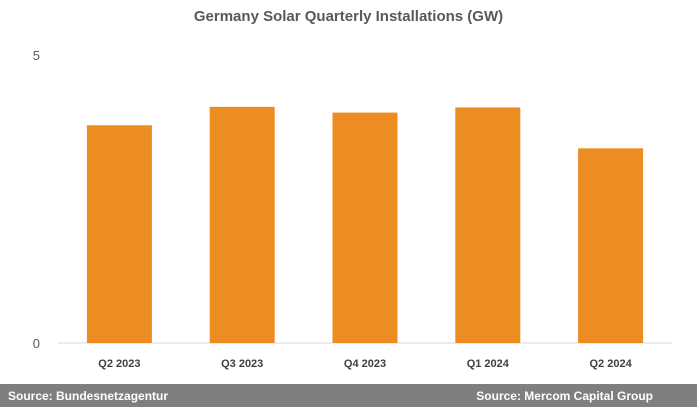  Describe the element at coordinates (119, 364) in the screenshot. I see `x-tick-label: Q2 2023` at that location.